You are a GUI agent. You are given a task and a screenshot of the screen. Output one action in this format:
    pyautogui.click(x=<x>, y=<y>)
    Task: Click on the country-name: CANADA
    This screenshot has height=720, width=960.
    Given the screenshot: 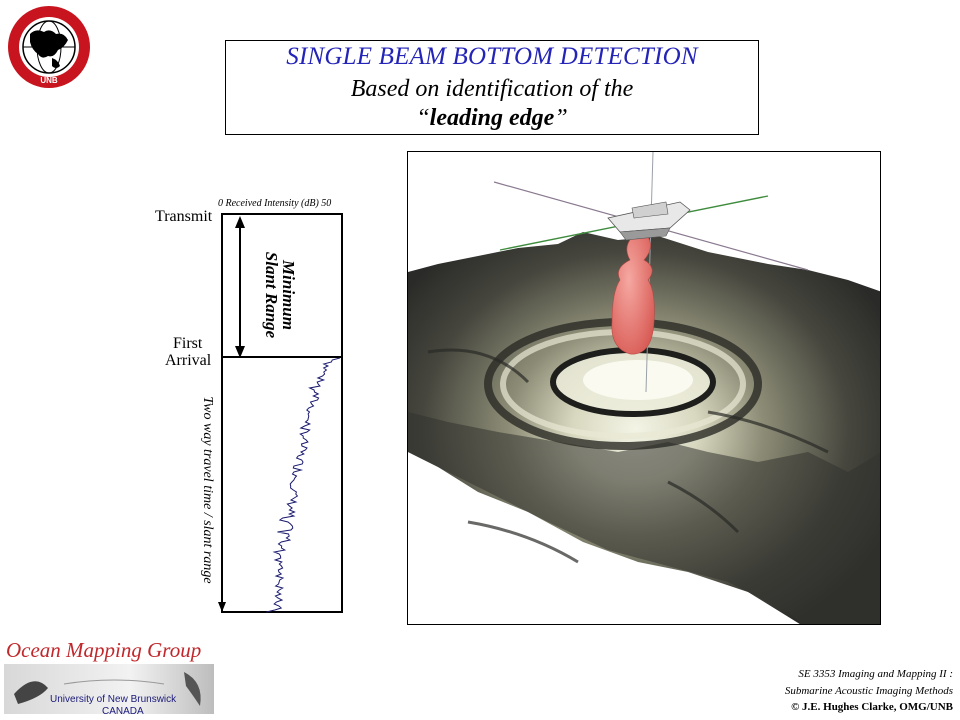 What is the action you would take?
    pyautogui.click(x=123, y=711)
    